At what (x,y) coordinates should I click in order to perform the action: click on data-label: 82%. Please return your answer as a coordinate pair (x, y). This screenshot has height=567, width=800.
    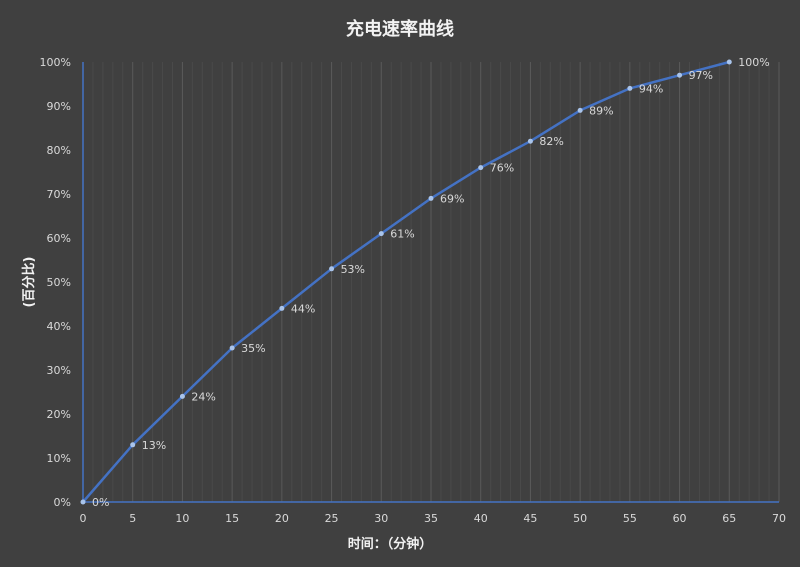
    Looking at the image, I should click on (551, 141).